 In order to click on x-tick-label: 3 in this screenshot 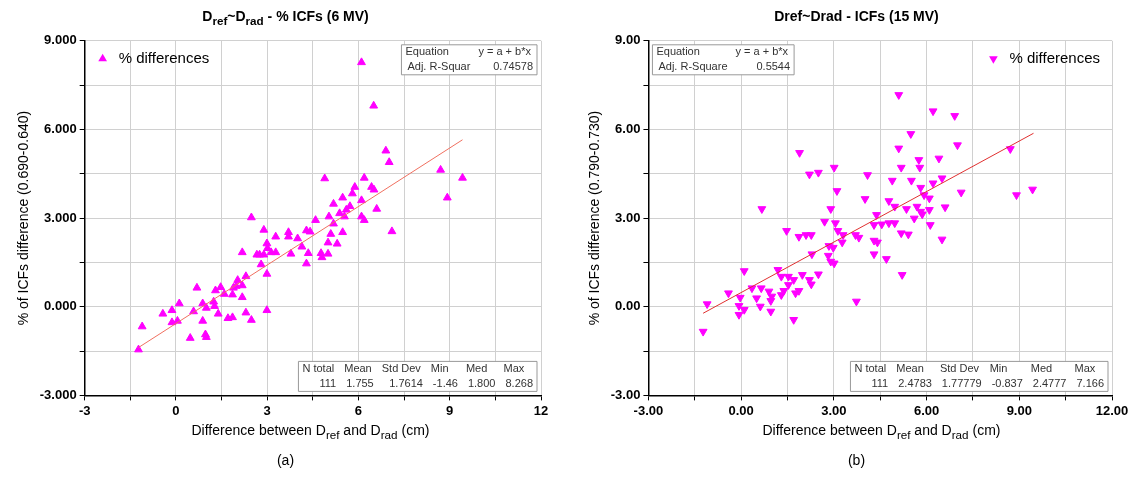, I will do `click(267, 410)`.